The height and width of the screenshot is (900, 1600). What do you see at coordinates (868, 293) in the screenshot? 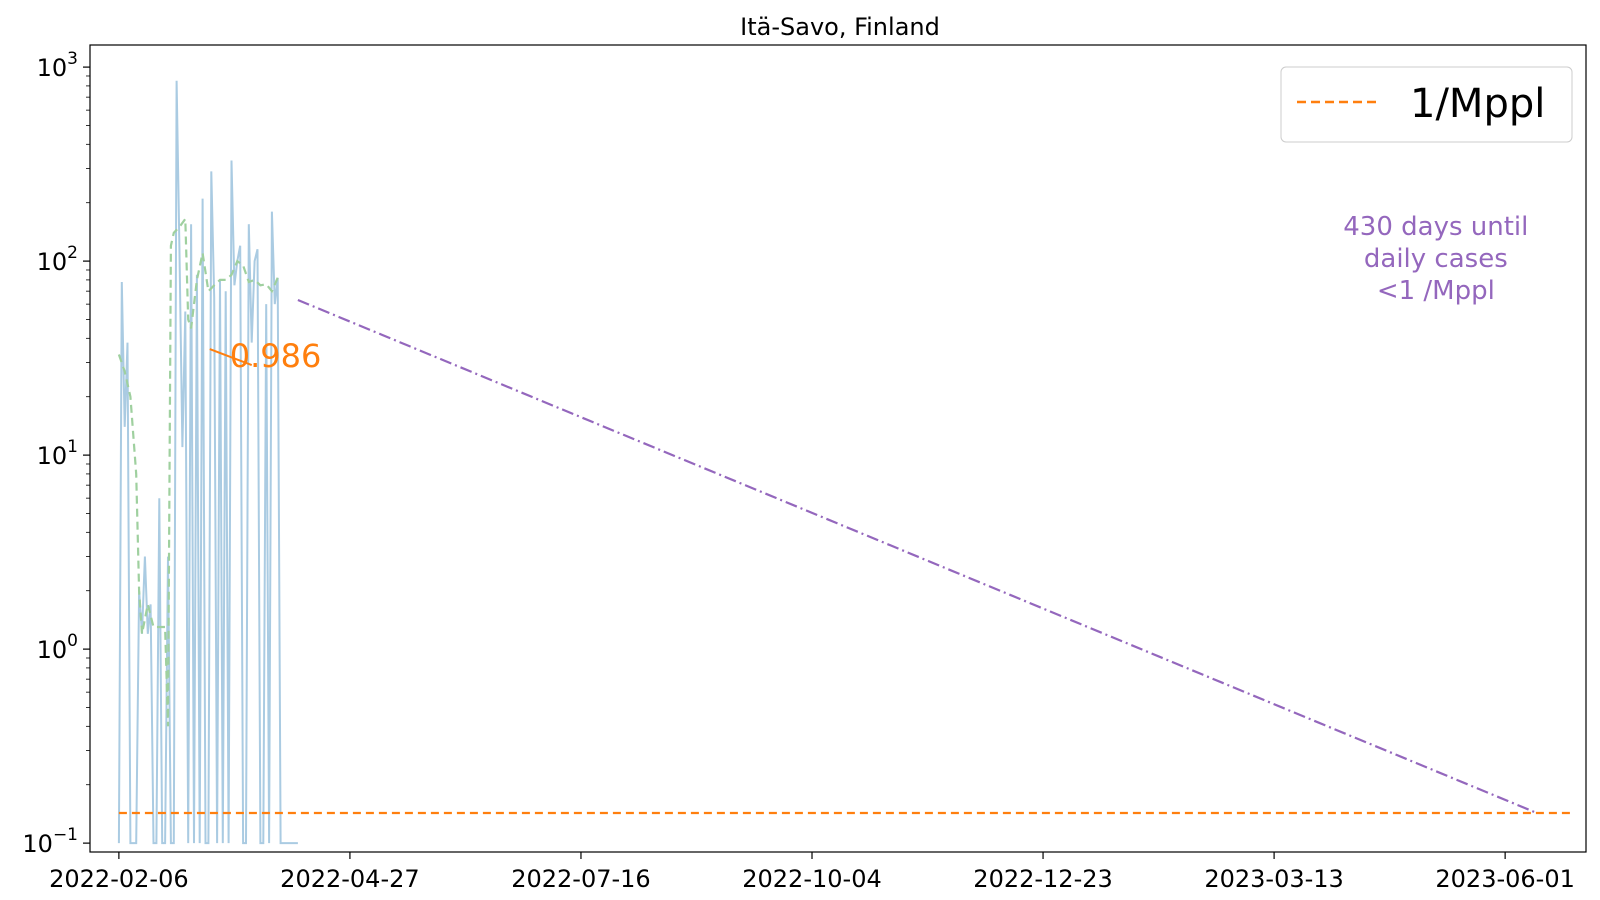
I see `annotations: 0.986 430 days until daily cases <1 /Mppl` at bounding box center [868, 293].